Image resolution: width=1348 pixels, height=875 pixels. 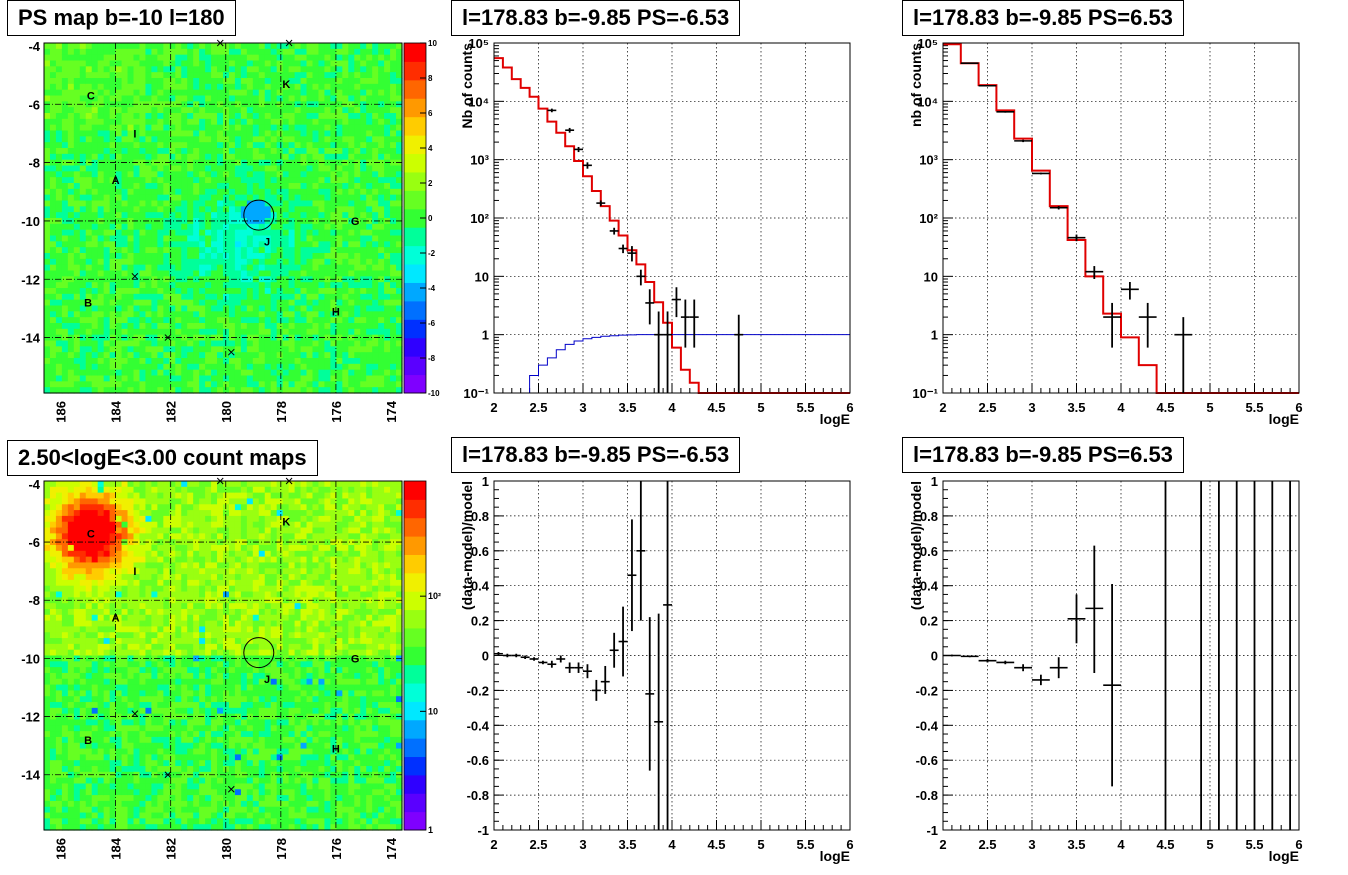 I want to click on ps-pixel-grid, so click(x=223, y=218).